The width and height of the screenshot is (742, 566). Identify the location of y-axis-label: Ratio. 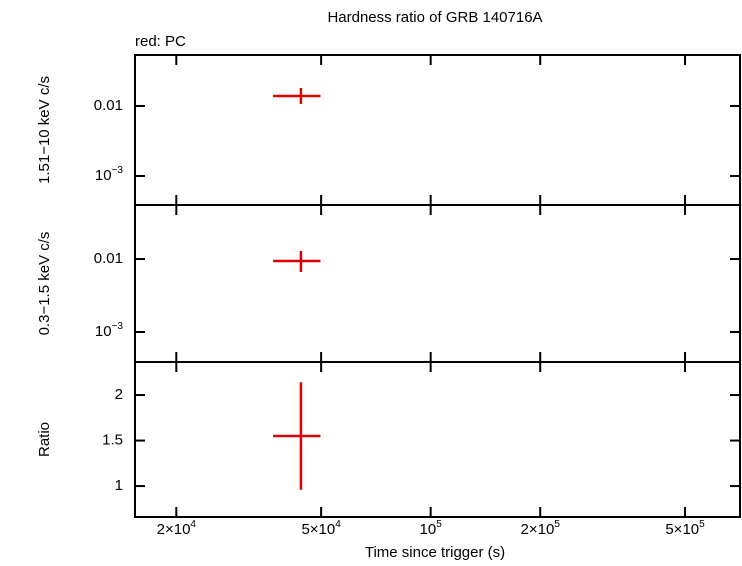
(44, 439).